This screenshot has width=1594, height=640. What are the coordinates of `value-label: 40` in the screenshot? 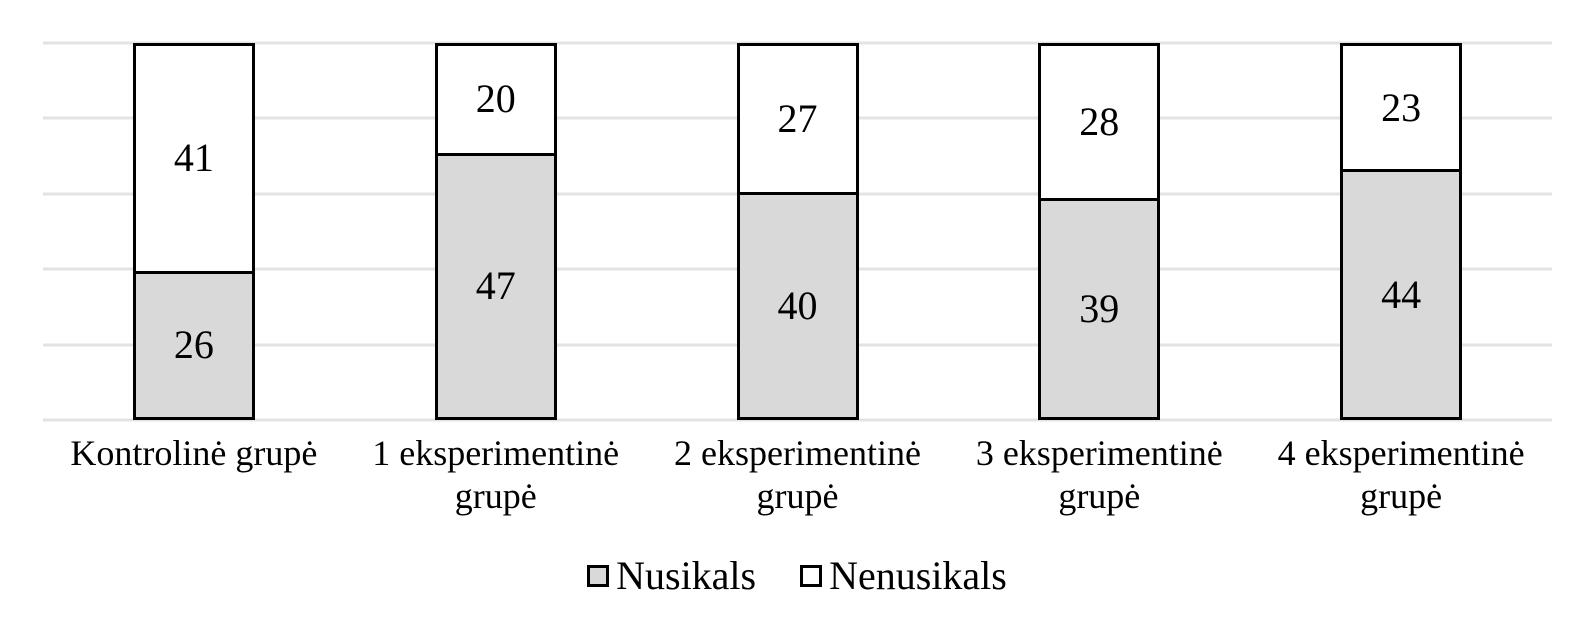 It's located at (797, 305).